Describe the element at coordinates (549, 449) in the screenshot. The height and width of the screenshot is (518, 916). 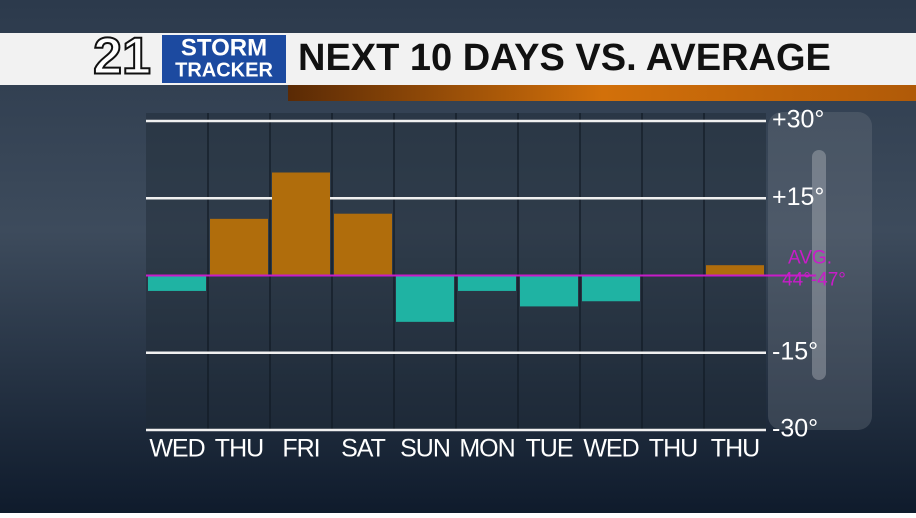
I see `x-tick-label: TUE` at that location.